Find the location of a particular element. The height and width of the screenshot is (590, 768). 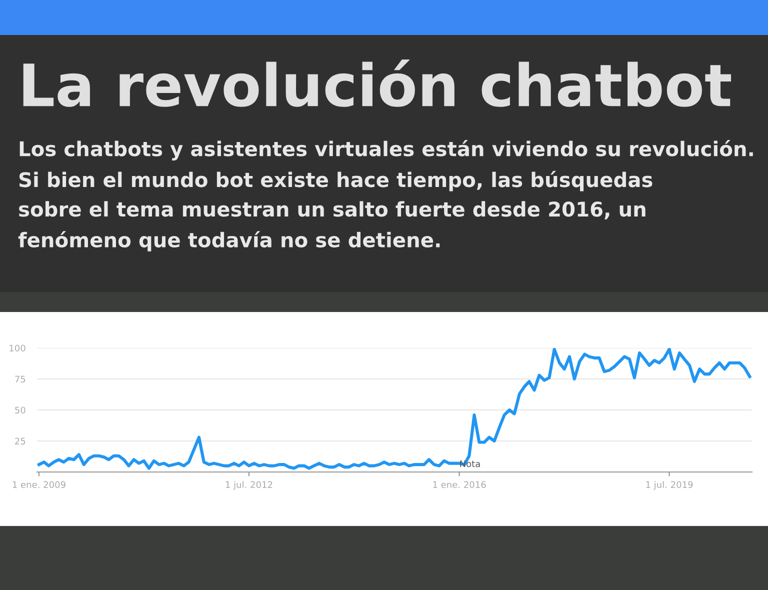

x-tick-label: 1 jul. 2012 is located at coordinates (249, 485).